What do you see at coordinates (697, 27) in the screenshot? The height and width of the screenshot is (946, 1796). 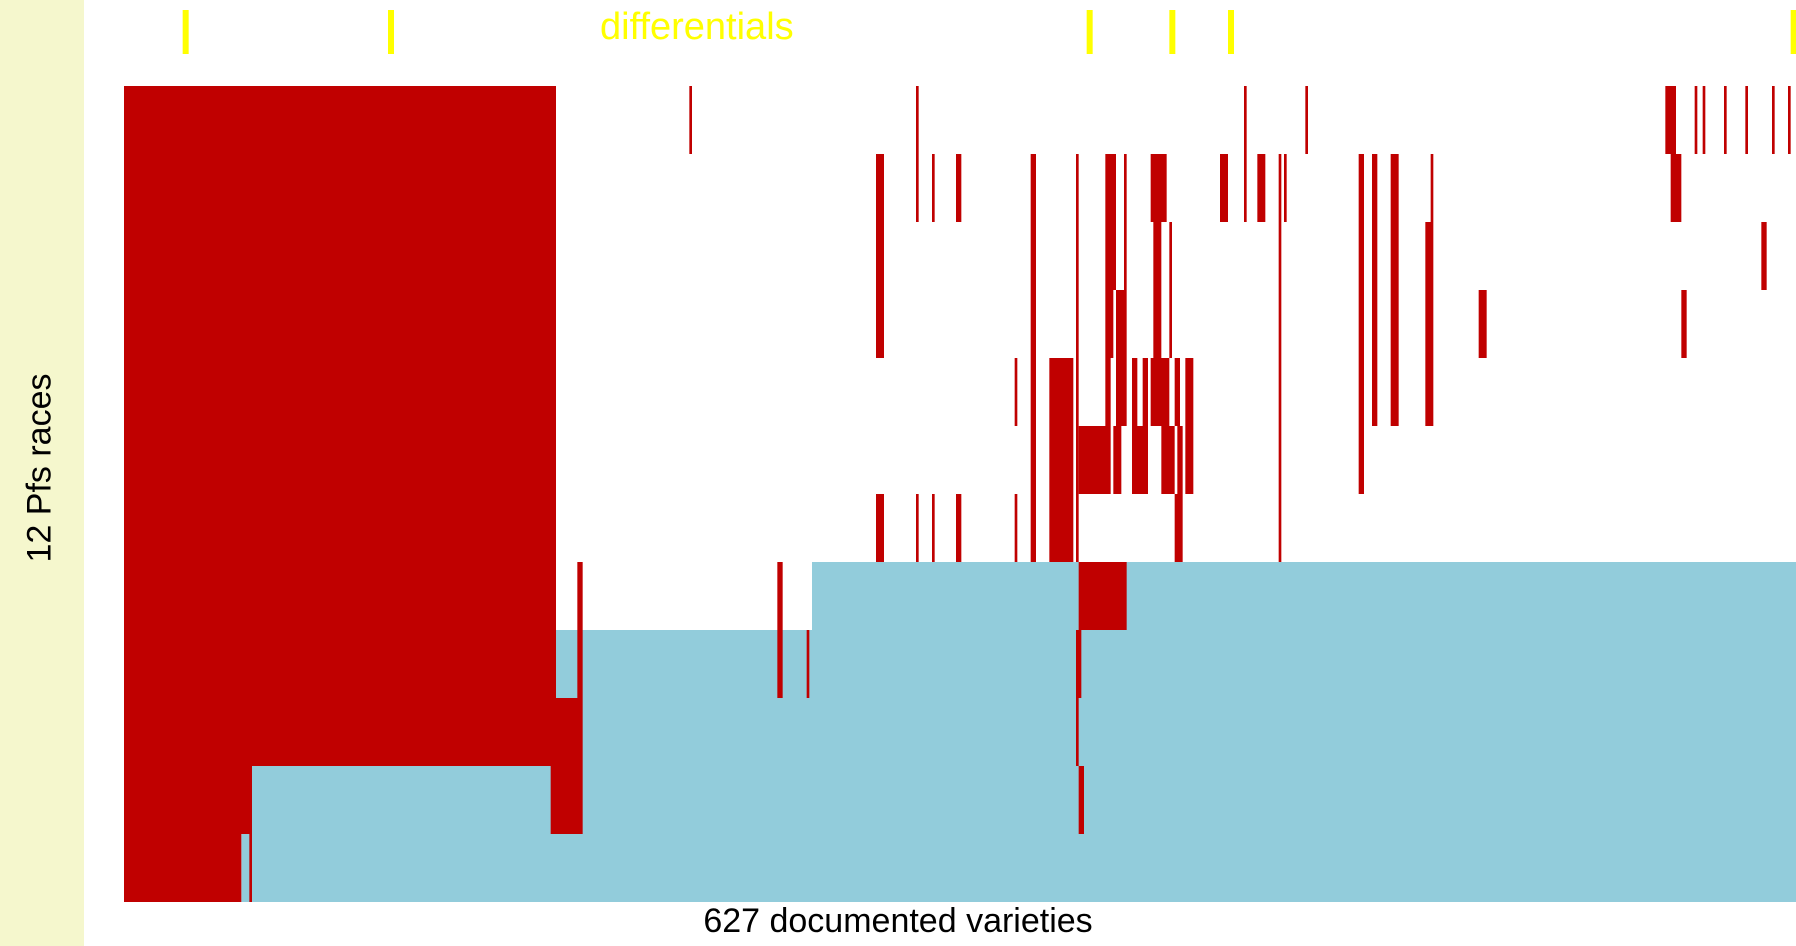 I see `differentials-annotation: differentials` at bounding box center [697, 27].